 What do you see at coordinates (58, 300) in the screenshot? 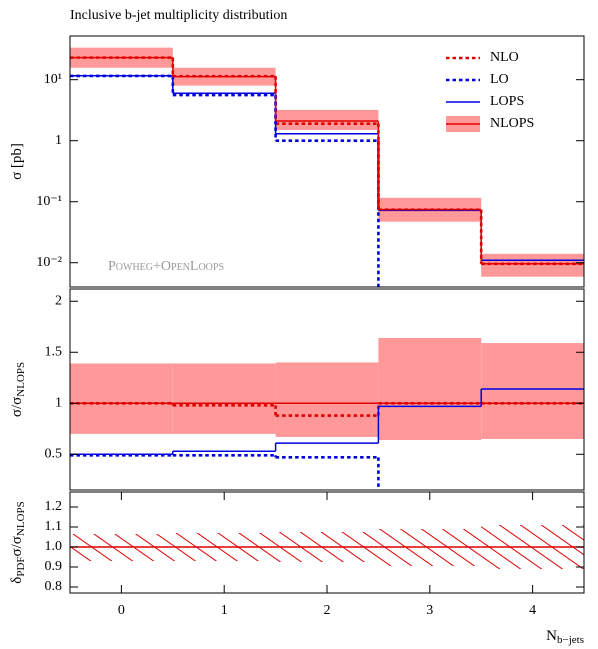
I see `y-tick-label: 2` at bounding box center [58, 300].